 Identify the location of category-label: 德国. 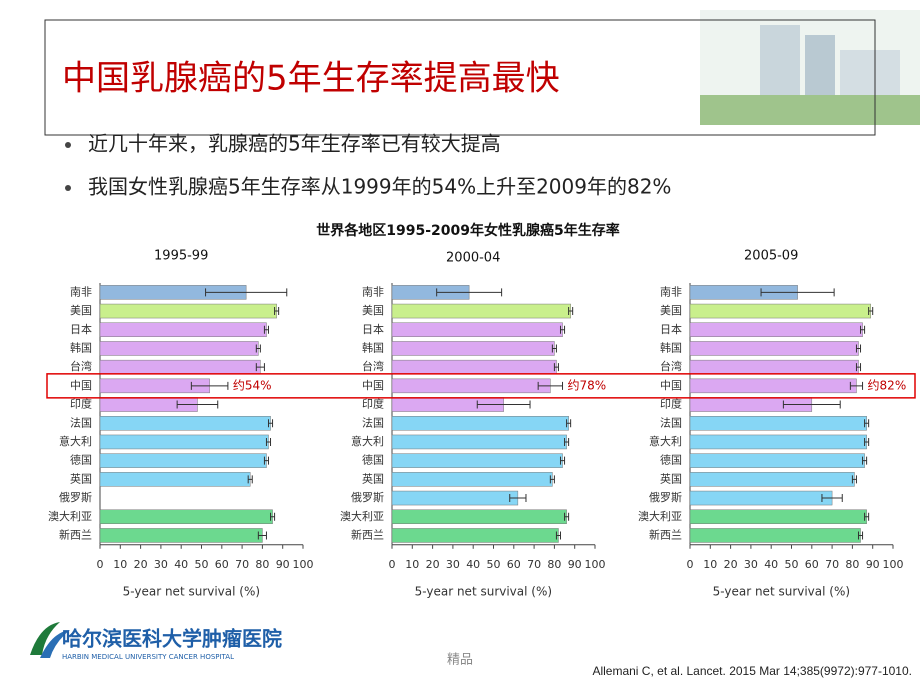
(373, 460).